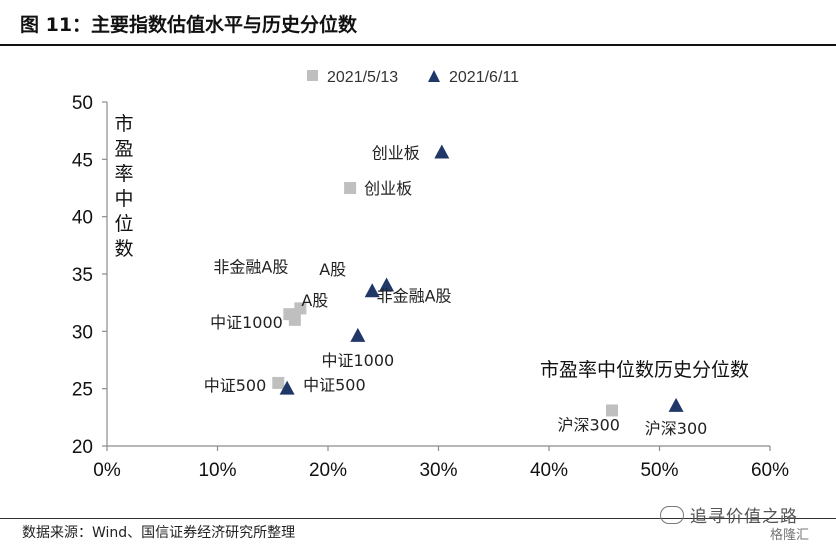 The width and height of the screenshot is (836, 549). Describe the element at coordinates (82, 160) in the screenshot. I see `y-tick-label: 45` at that location.